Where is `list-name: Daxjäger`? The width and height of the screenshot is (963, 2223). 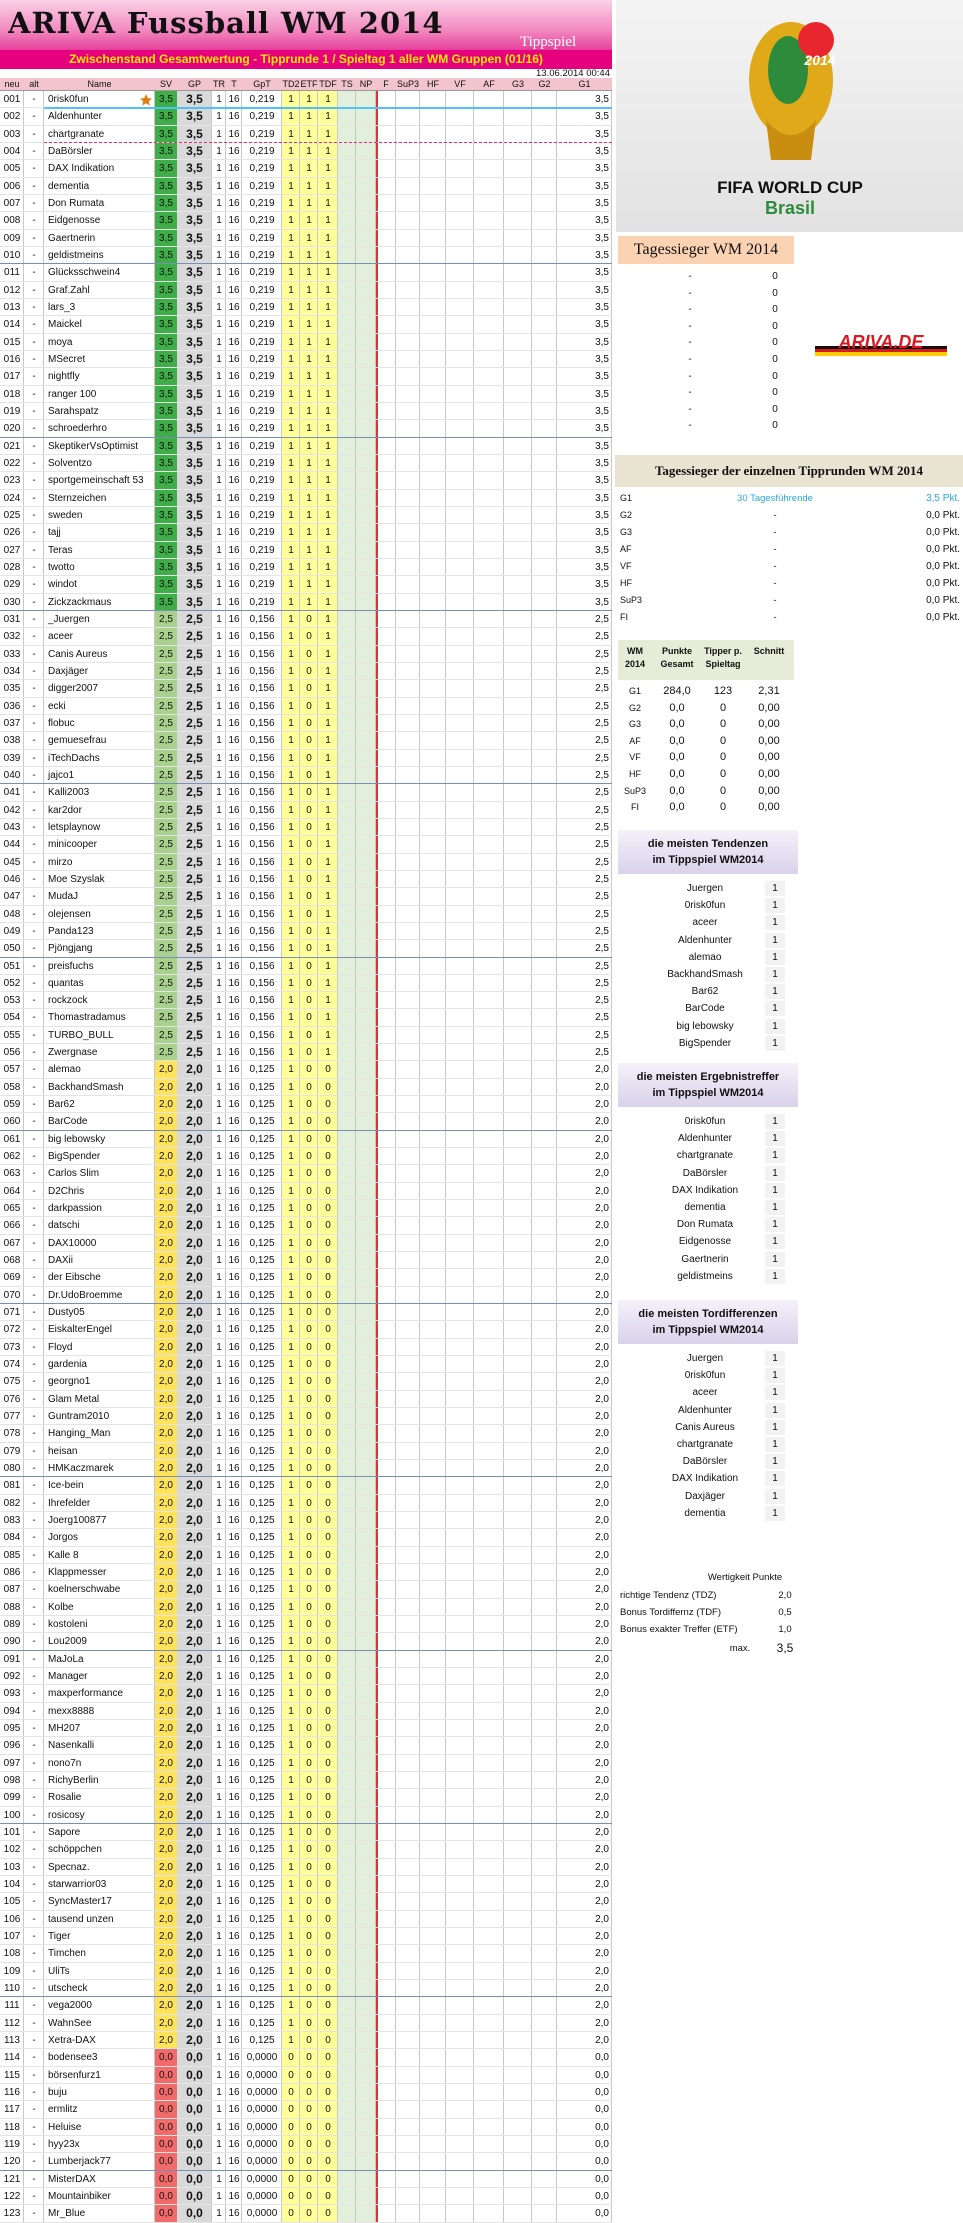
list-name: Daxjäger is located at coordinates (705, 1496).